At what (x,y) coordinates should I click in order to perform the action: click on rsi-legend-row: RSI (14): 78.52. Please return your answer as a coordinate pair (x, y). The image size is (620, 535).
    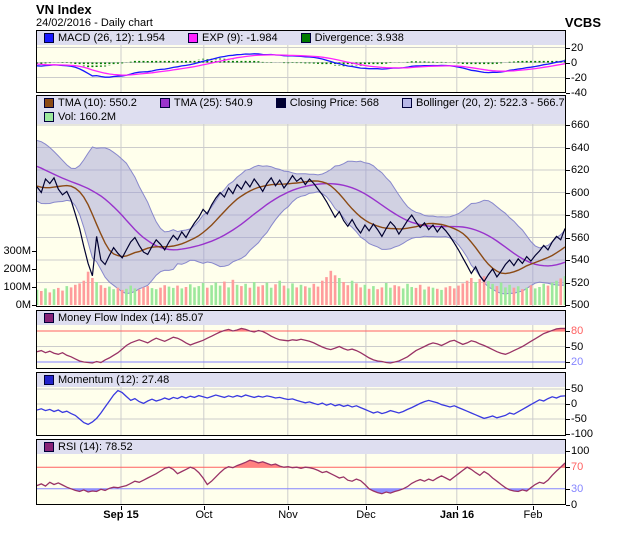
    Looking at the image, I should click on (301, 447).